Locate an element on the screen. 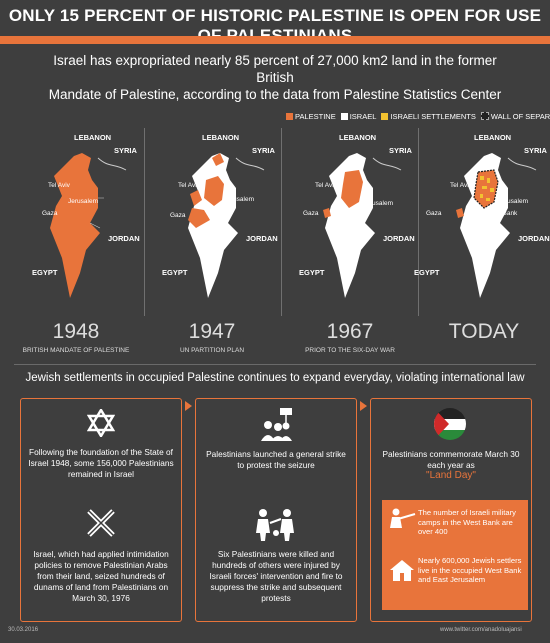 This screenshot has height=643, width=550. legend-label: ISRAEL is located at coordinates (363, 116).